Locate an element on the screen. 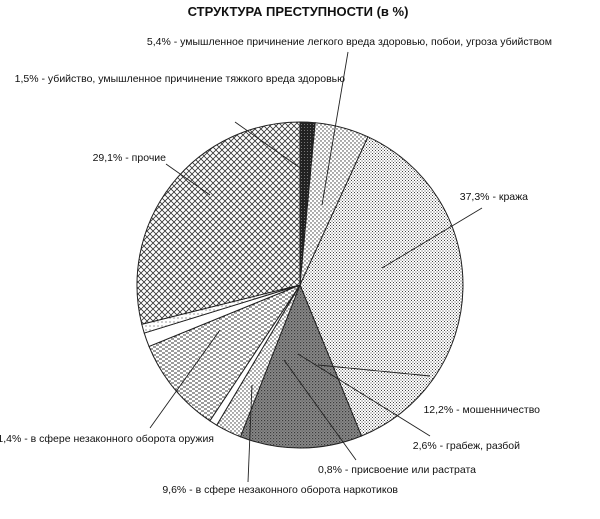  slice-label-2: 37,3% - кража is located at coordinates (494, 197).